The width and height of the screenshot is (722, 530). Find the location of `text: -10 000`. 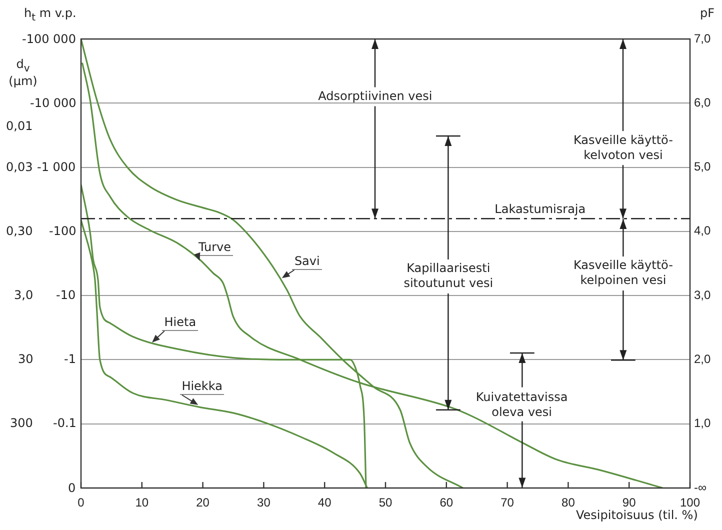

text: -10 000 is located at coordinates (53, 103).